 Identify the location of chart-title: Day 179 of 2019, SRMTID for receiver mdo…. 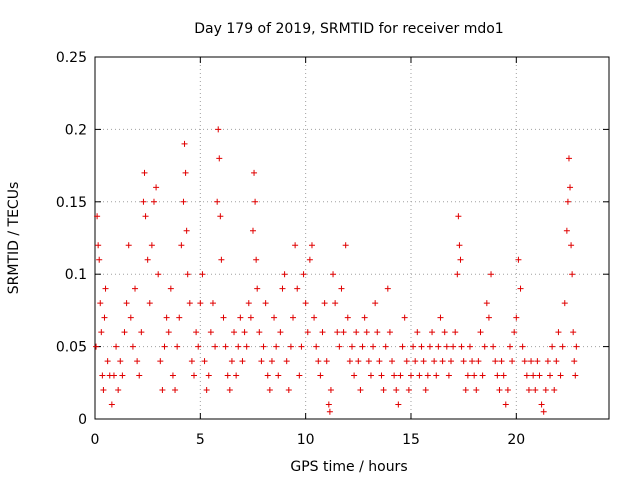
(348, 29).